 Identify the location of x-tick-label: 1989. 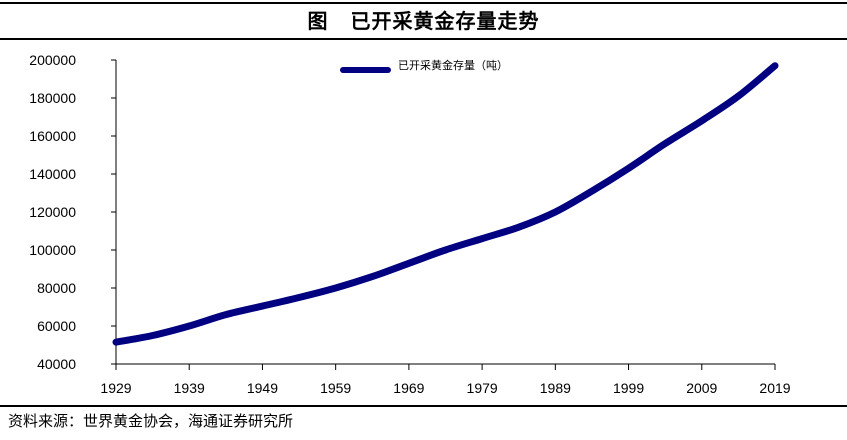
(555, 388).